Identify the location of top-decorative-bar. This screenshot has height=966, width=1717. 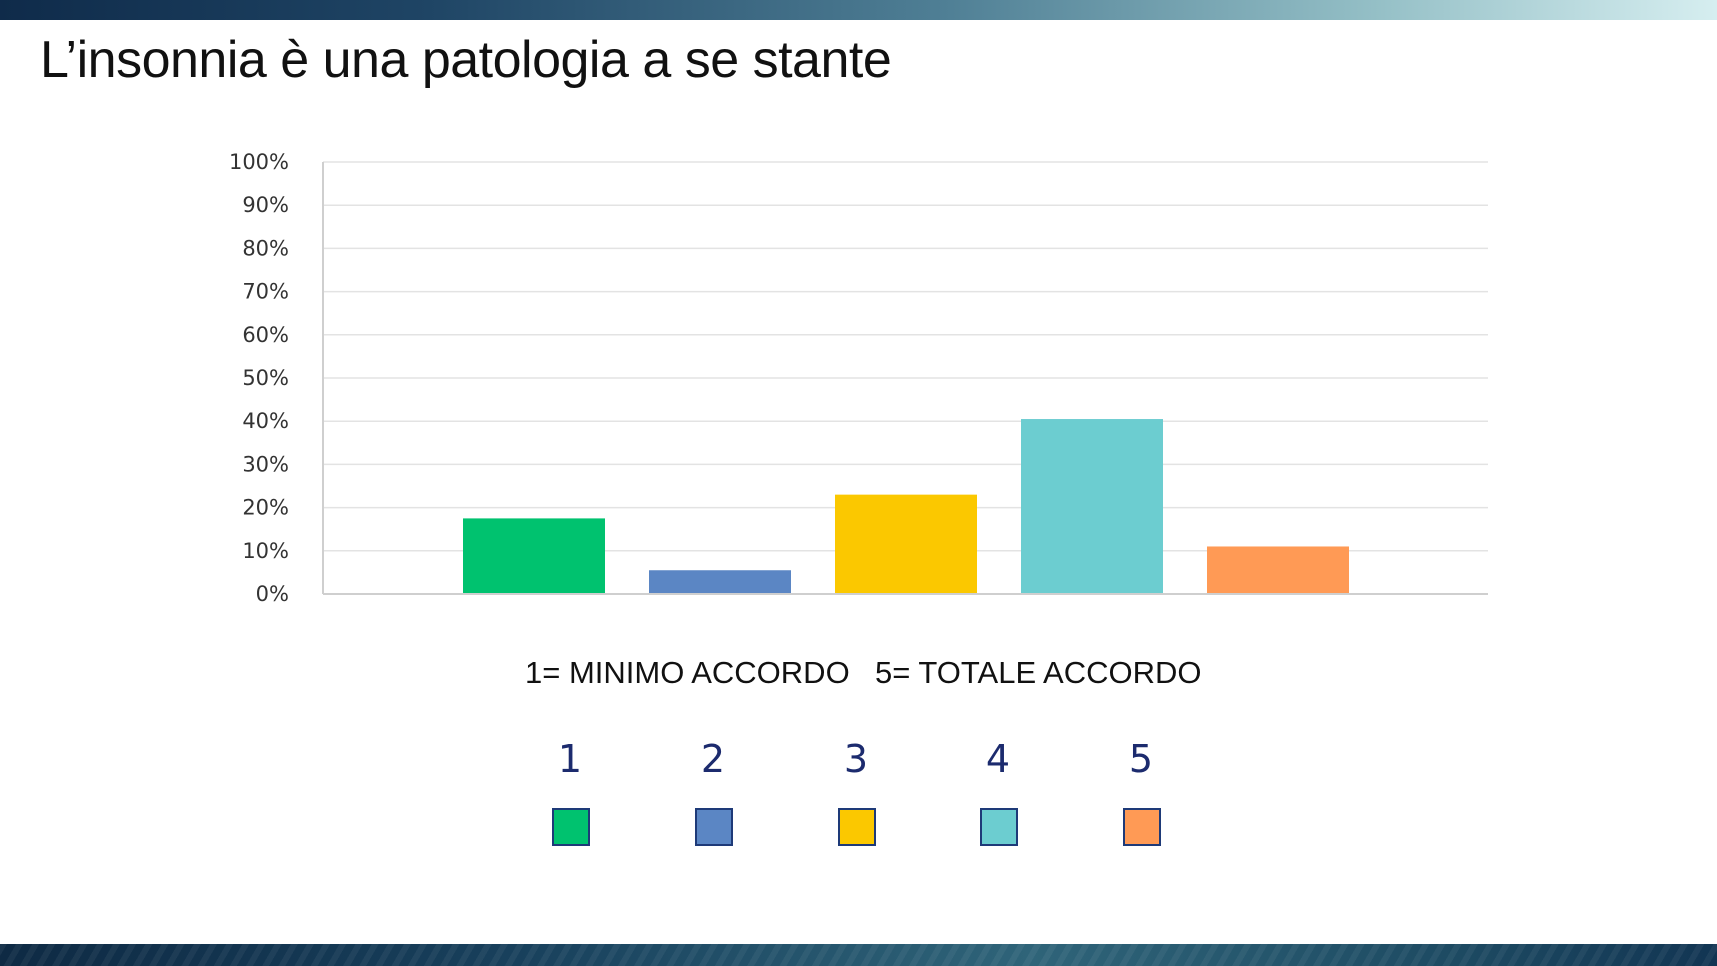
(858, 10).